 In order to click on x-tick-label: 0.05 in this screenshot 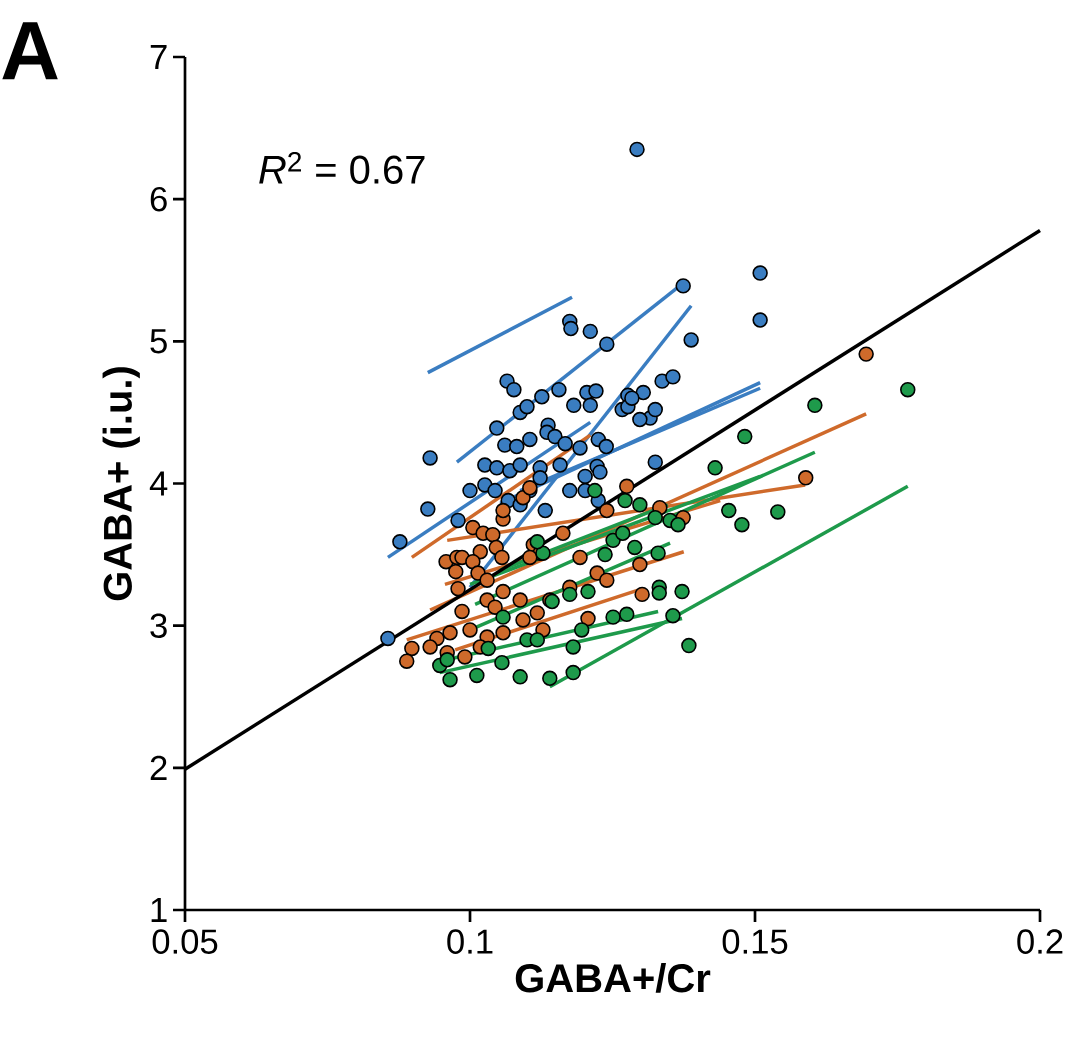, I will do `click(185, 941)`.